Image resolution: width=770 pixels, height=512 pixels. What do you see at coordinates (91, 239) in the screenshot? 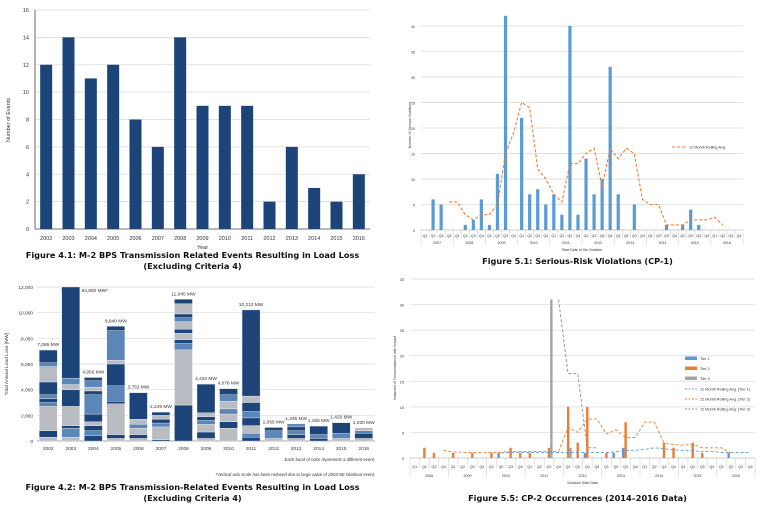
I see `x-tick-label: 2004` at bounding box center [91, 239].